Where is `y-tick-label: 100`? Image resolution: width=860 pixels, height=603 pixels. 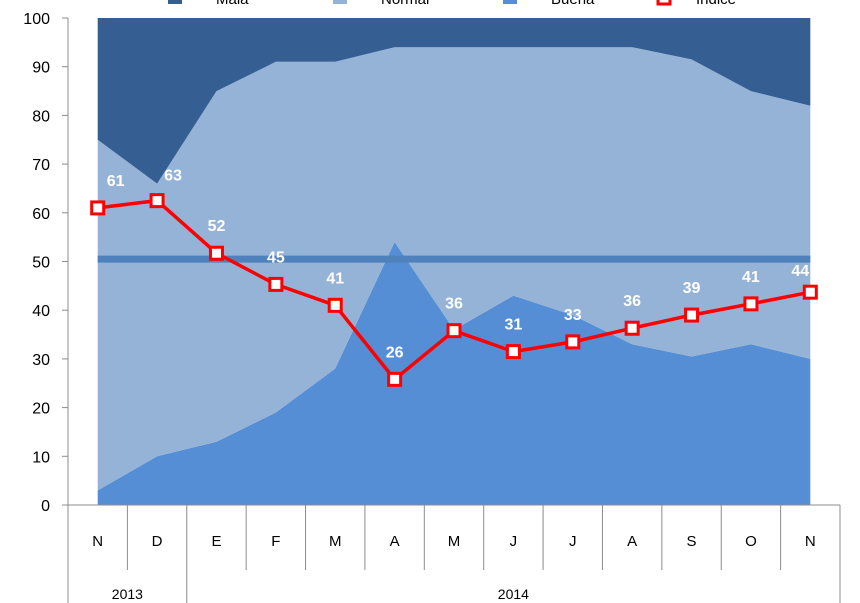
y-tick-label: 100 is located at coordinates (36, 19).